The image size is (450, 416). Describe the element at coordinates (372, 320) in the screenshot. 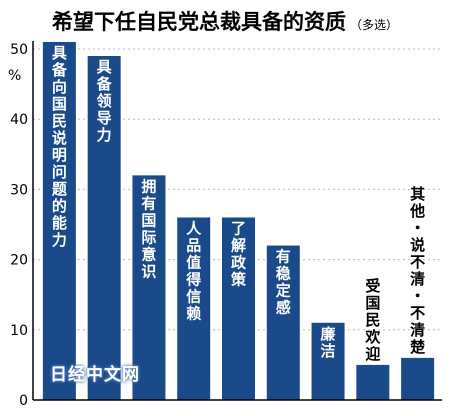

I see `category-label-8: 受国民欢迎` at that location.